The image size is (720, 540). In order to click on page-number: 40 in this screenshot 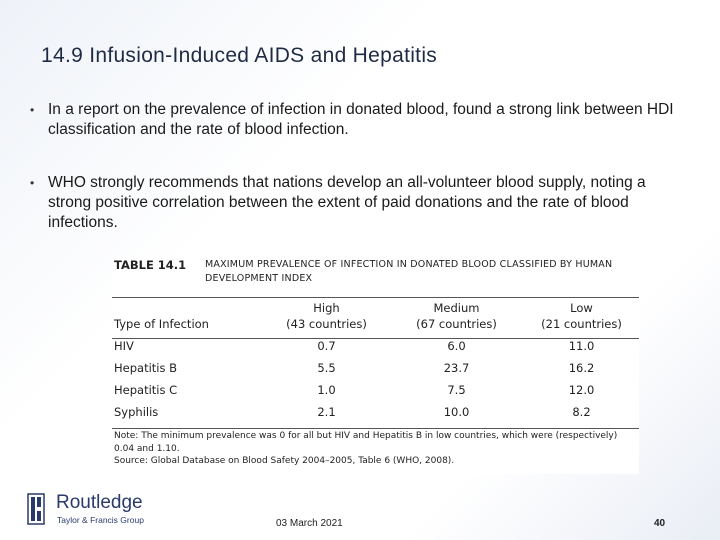, I will do `click(660, 523)`.